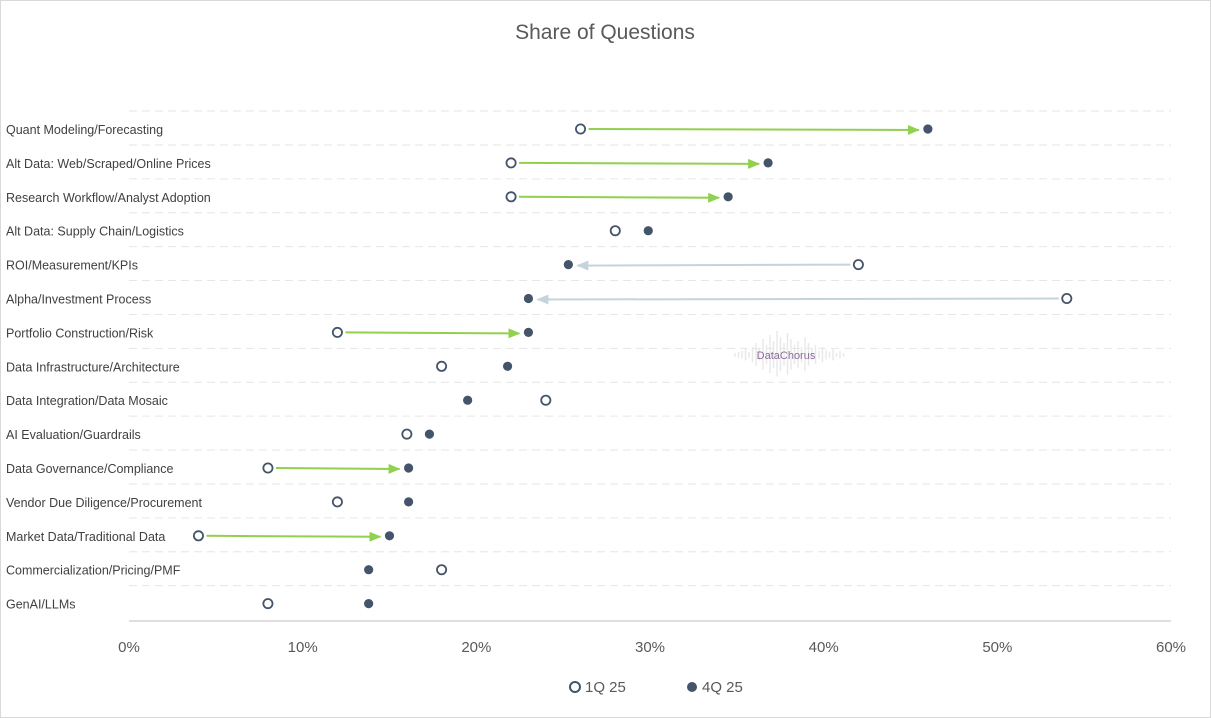 Image resolution: width=1211 pixels, height=718 pixels. I want to click on change-arrow-quant-modeling-forecasting, so click(754, 129).